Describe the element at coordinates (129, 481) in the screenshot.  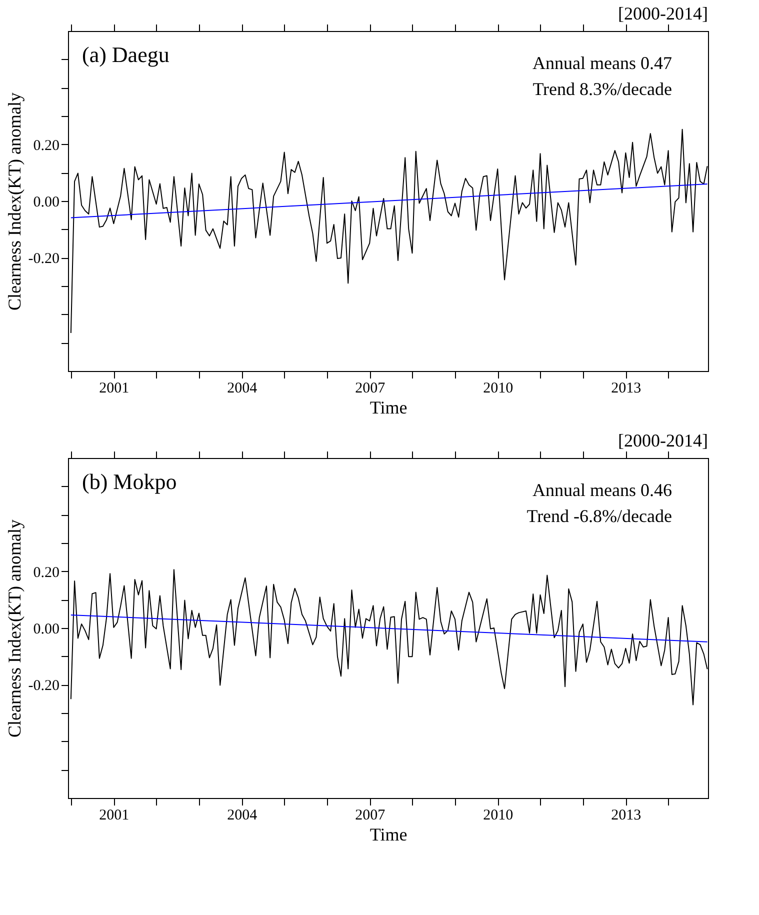
I see `text: (b) Mokpo` at that location.